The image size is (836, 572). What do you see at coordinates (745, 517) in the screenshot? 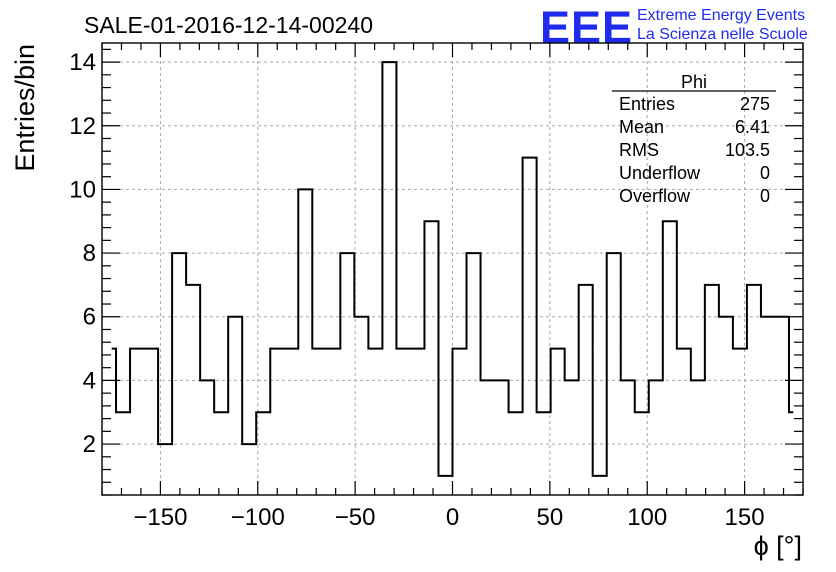
I see `x-tick-label: 150` at bounding box center [745, 517].